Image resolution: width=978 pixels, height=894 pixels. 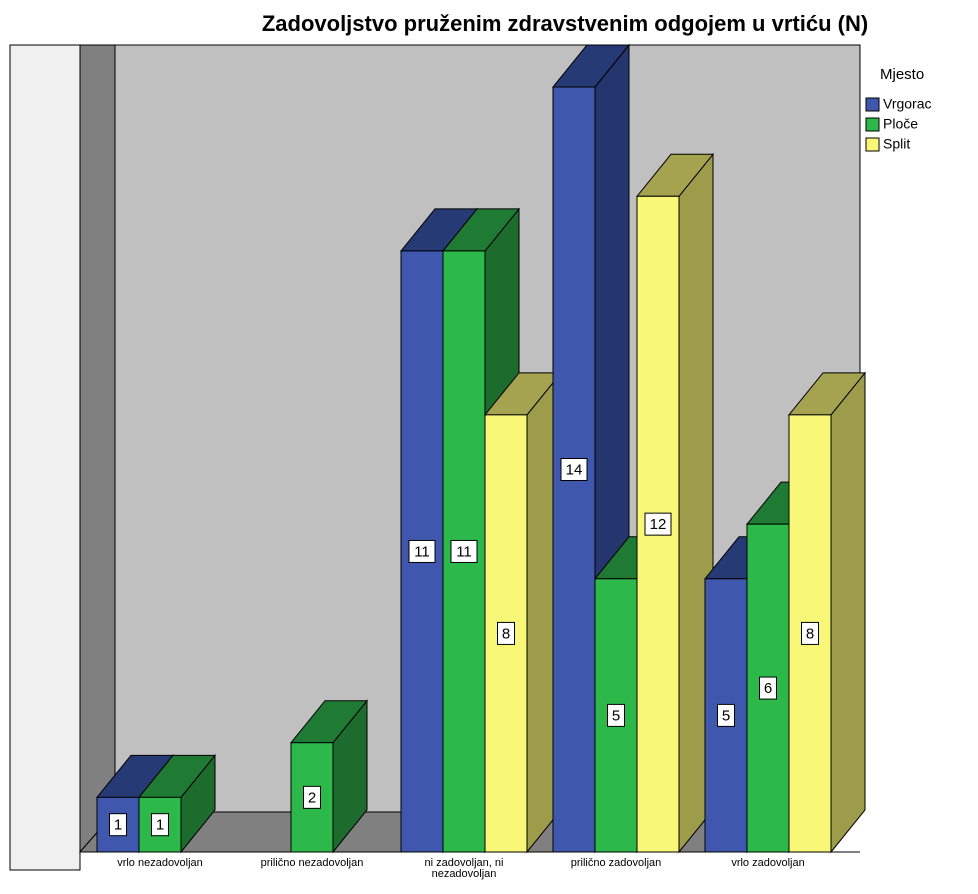 I want to click on legend-label: Split, so click(x=896, y=144).